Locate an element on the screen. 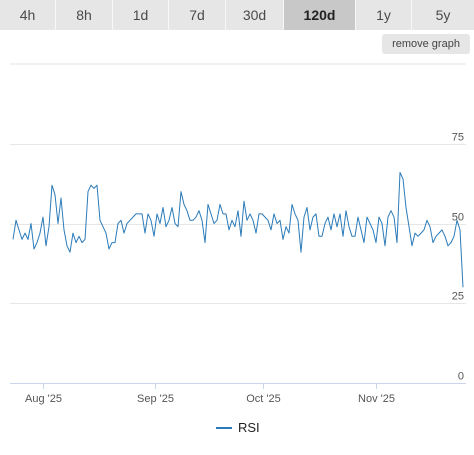  y-tick-label: 25 is located at coordinates (458, 297).